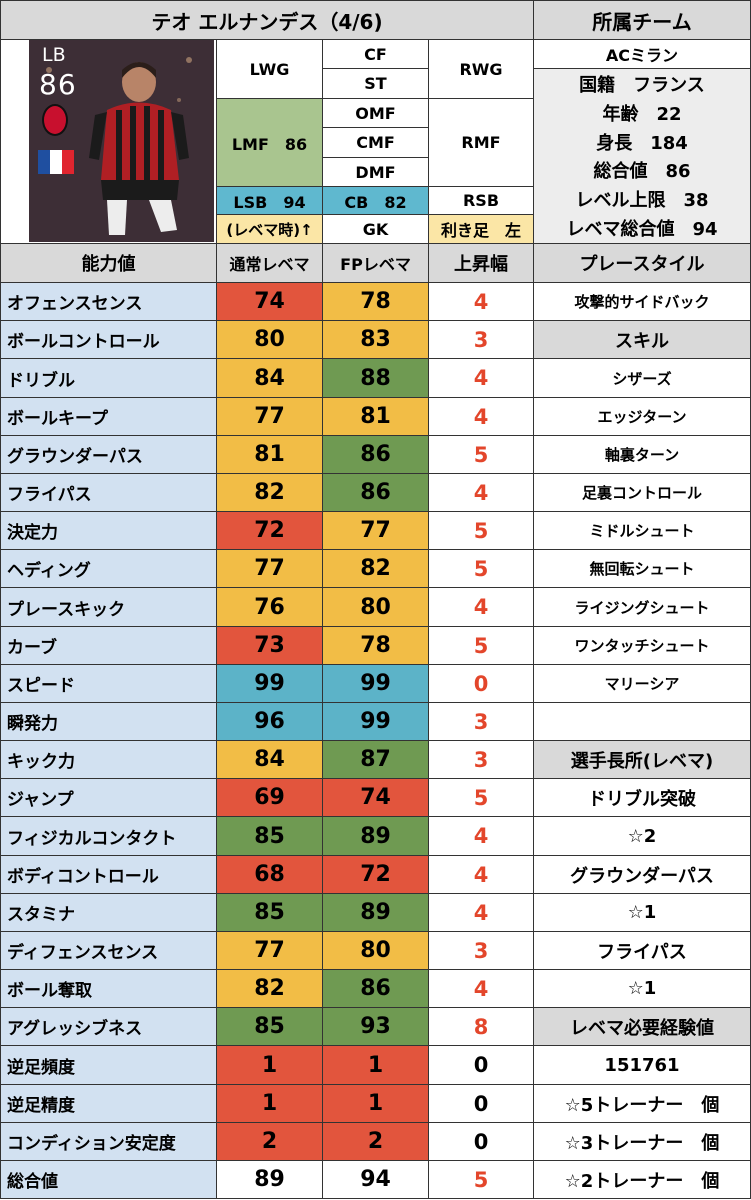 The width and height of the screenshot is (751, 1200). Describe the element at coordinates (375, 530) in the screenshot. I see `stat-fp-value: 77` at that location.